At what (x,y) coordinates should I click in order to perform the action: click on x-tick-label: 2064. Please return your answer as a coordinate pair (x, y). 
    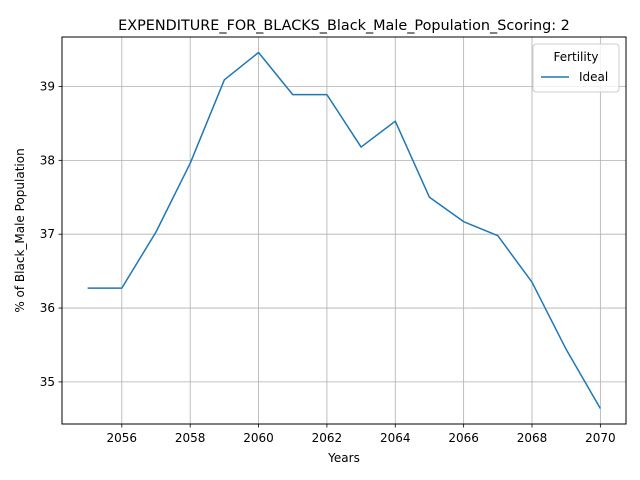
    Looking at the image, I should click on (395, 438).